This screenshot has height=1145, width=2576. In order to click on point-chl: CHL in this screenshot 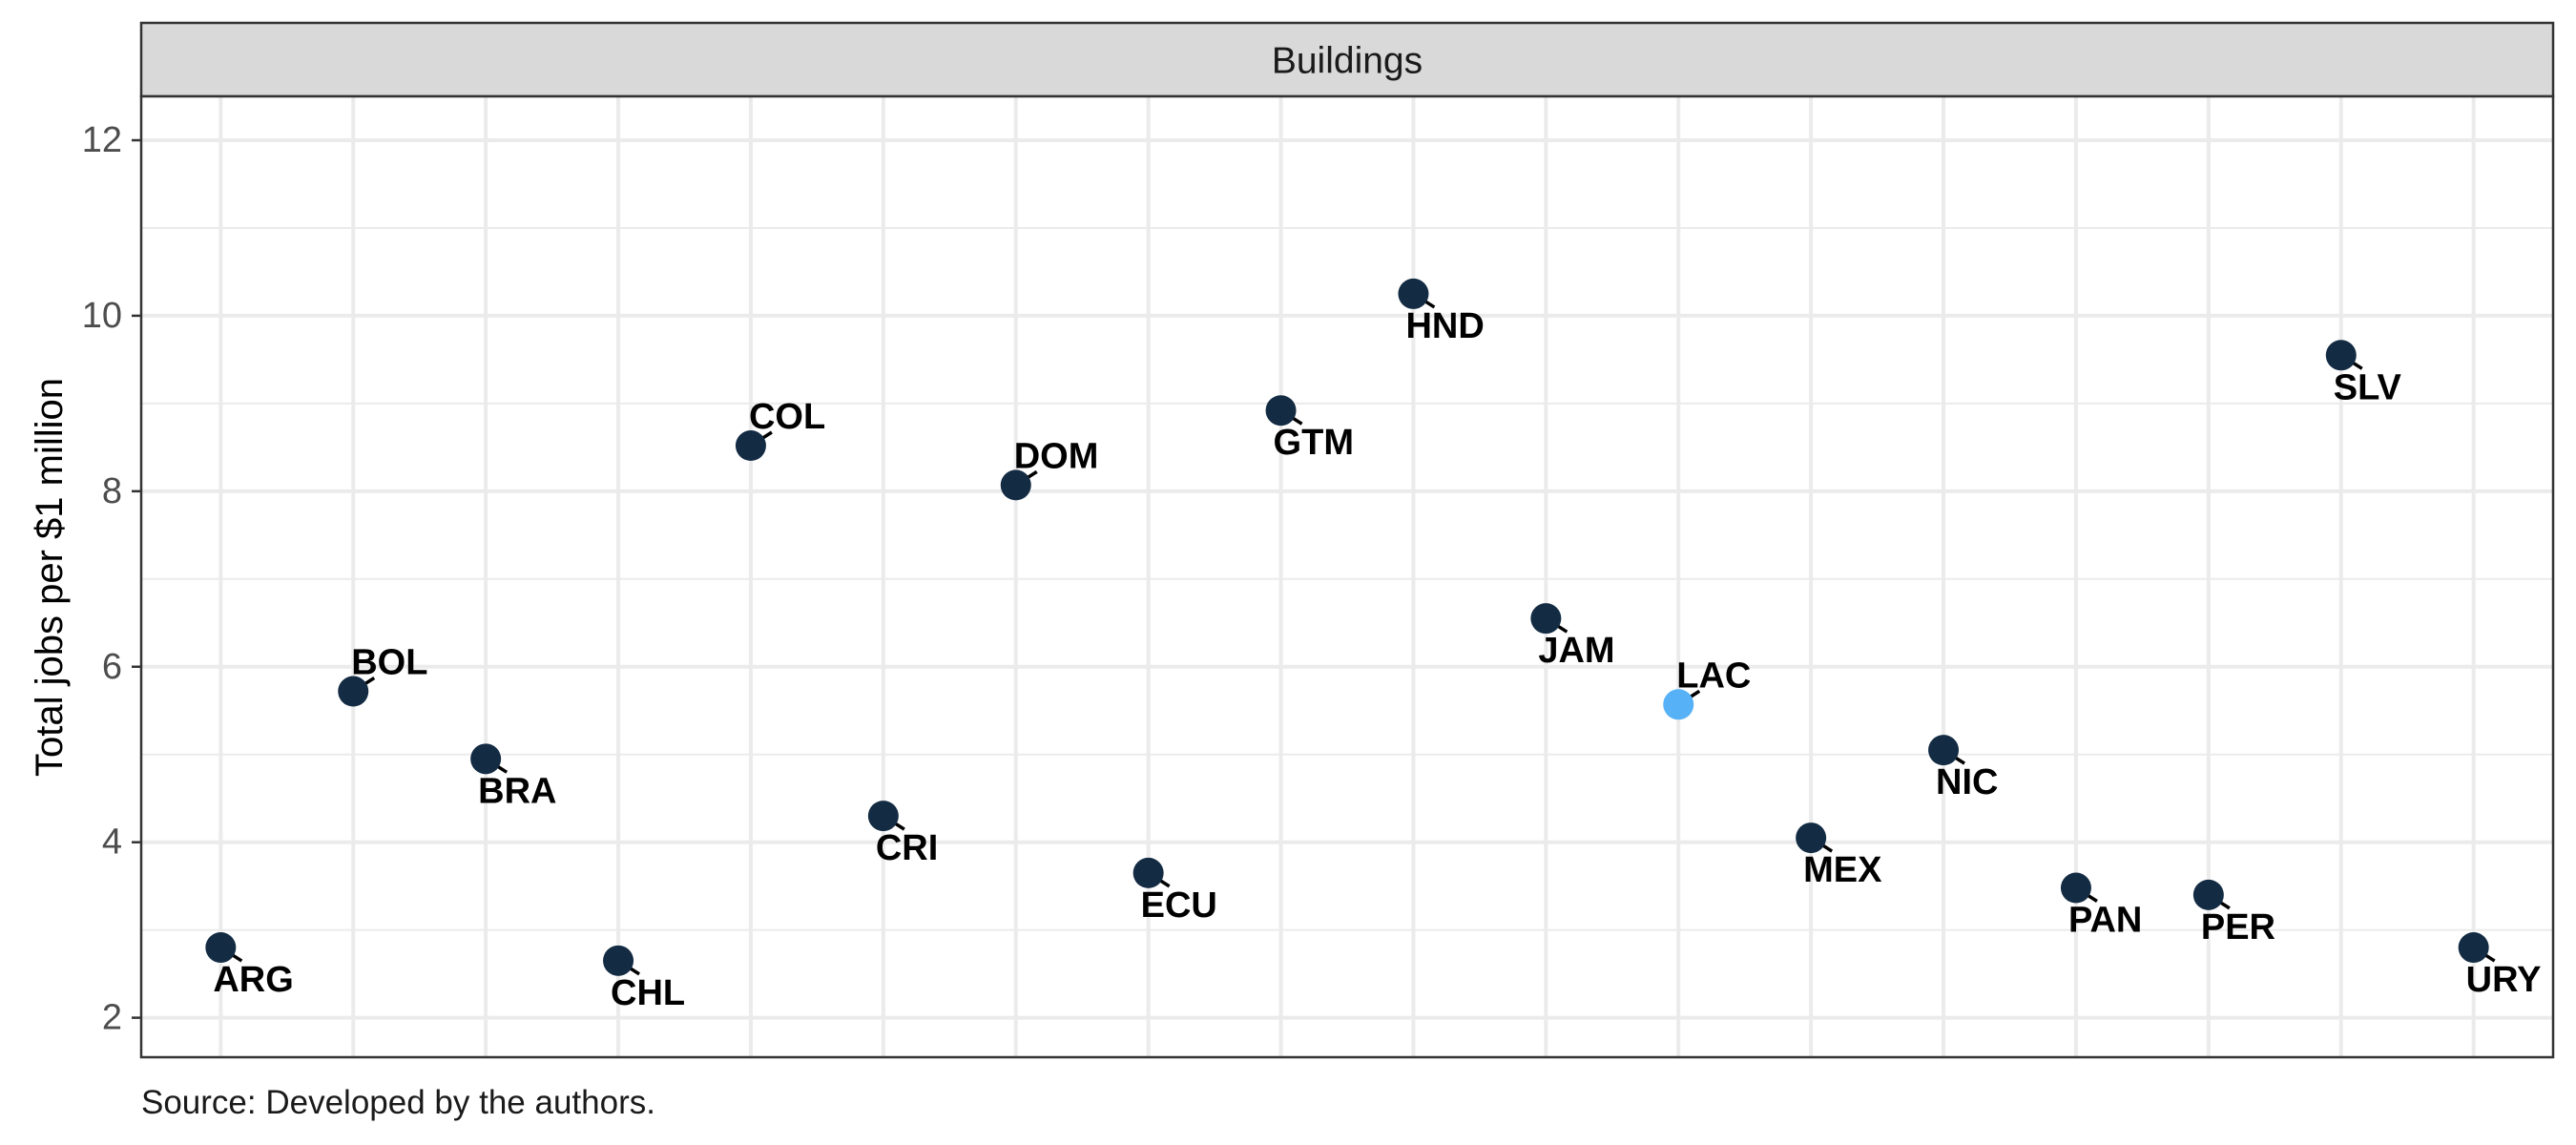, I will do `click(644, 979)`.